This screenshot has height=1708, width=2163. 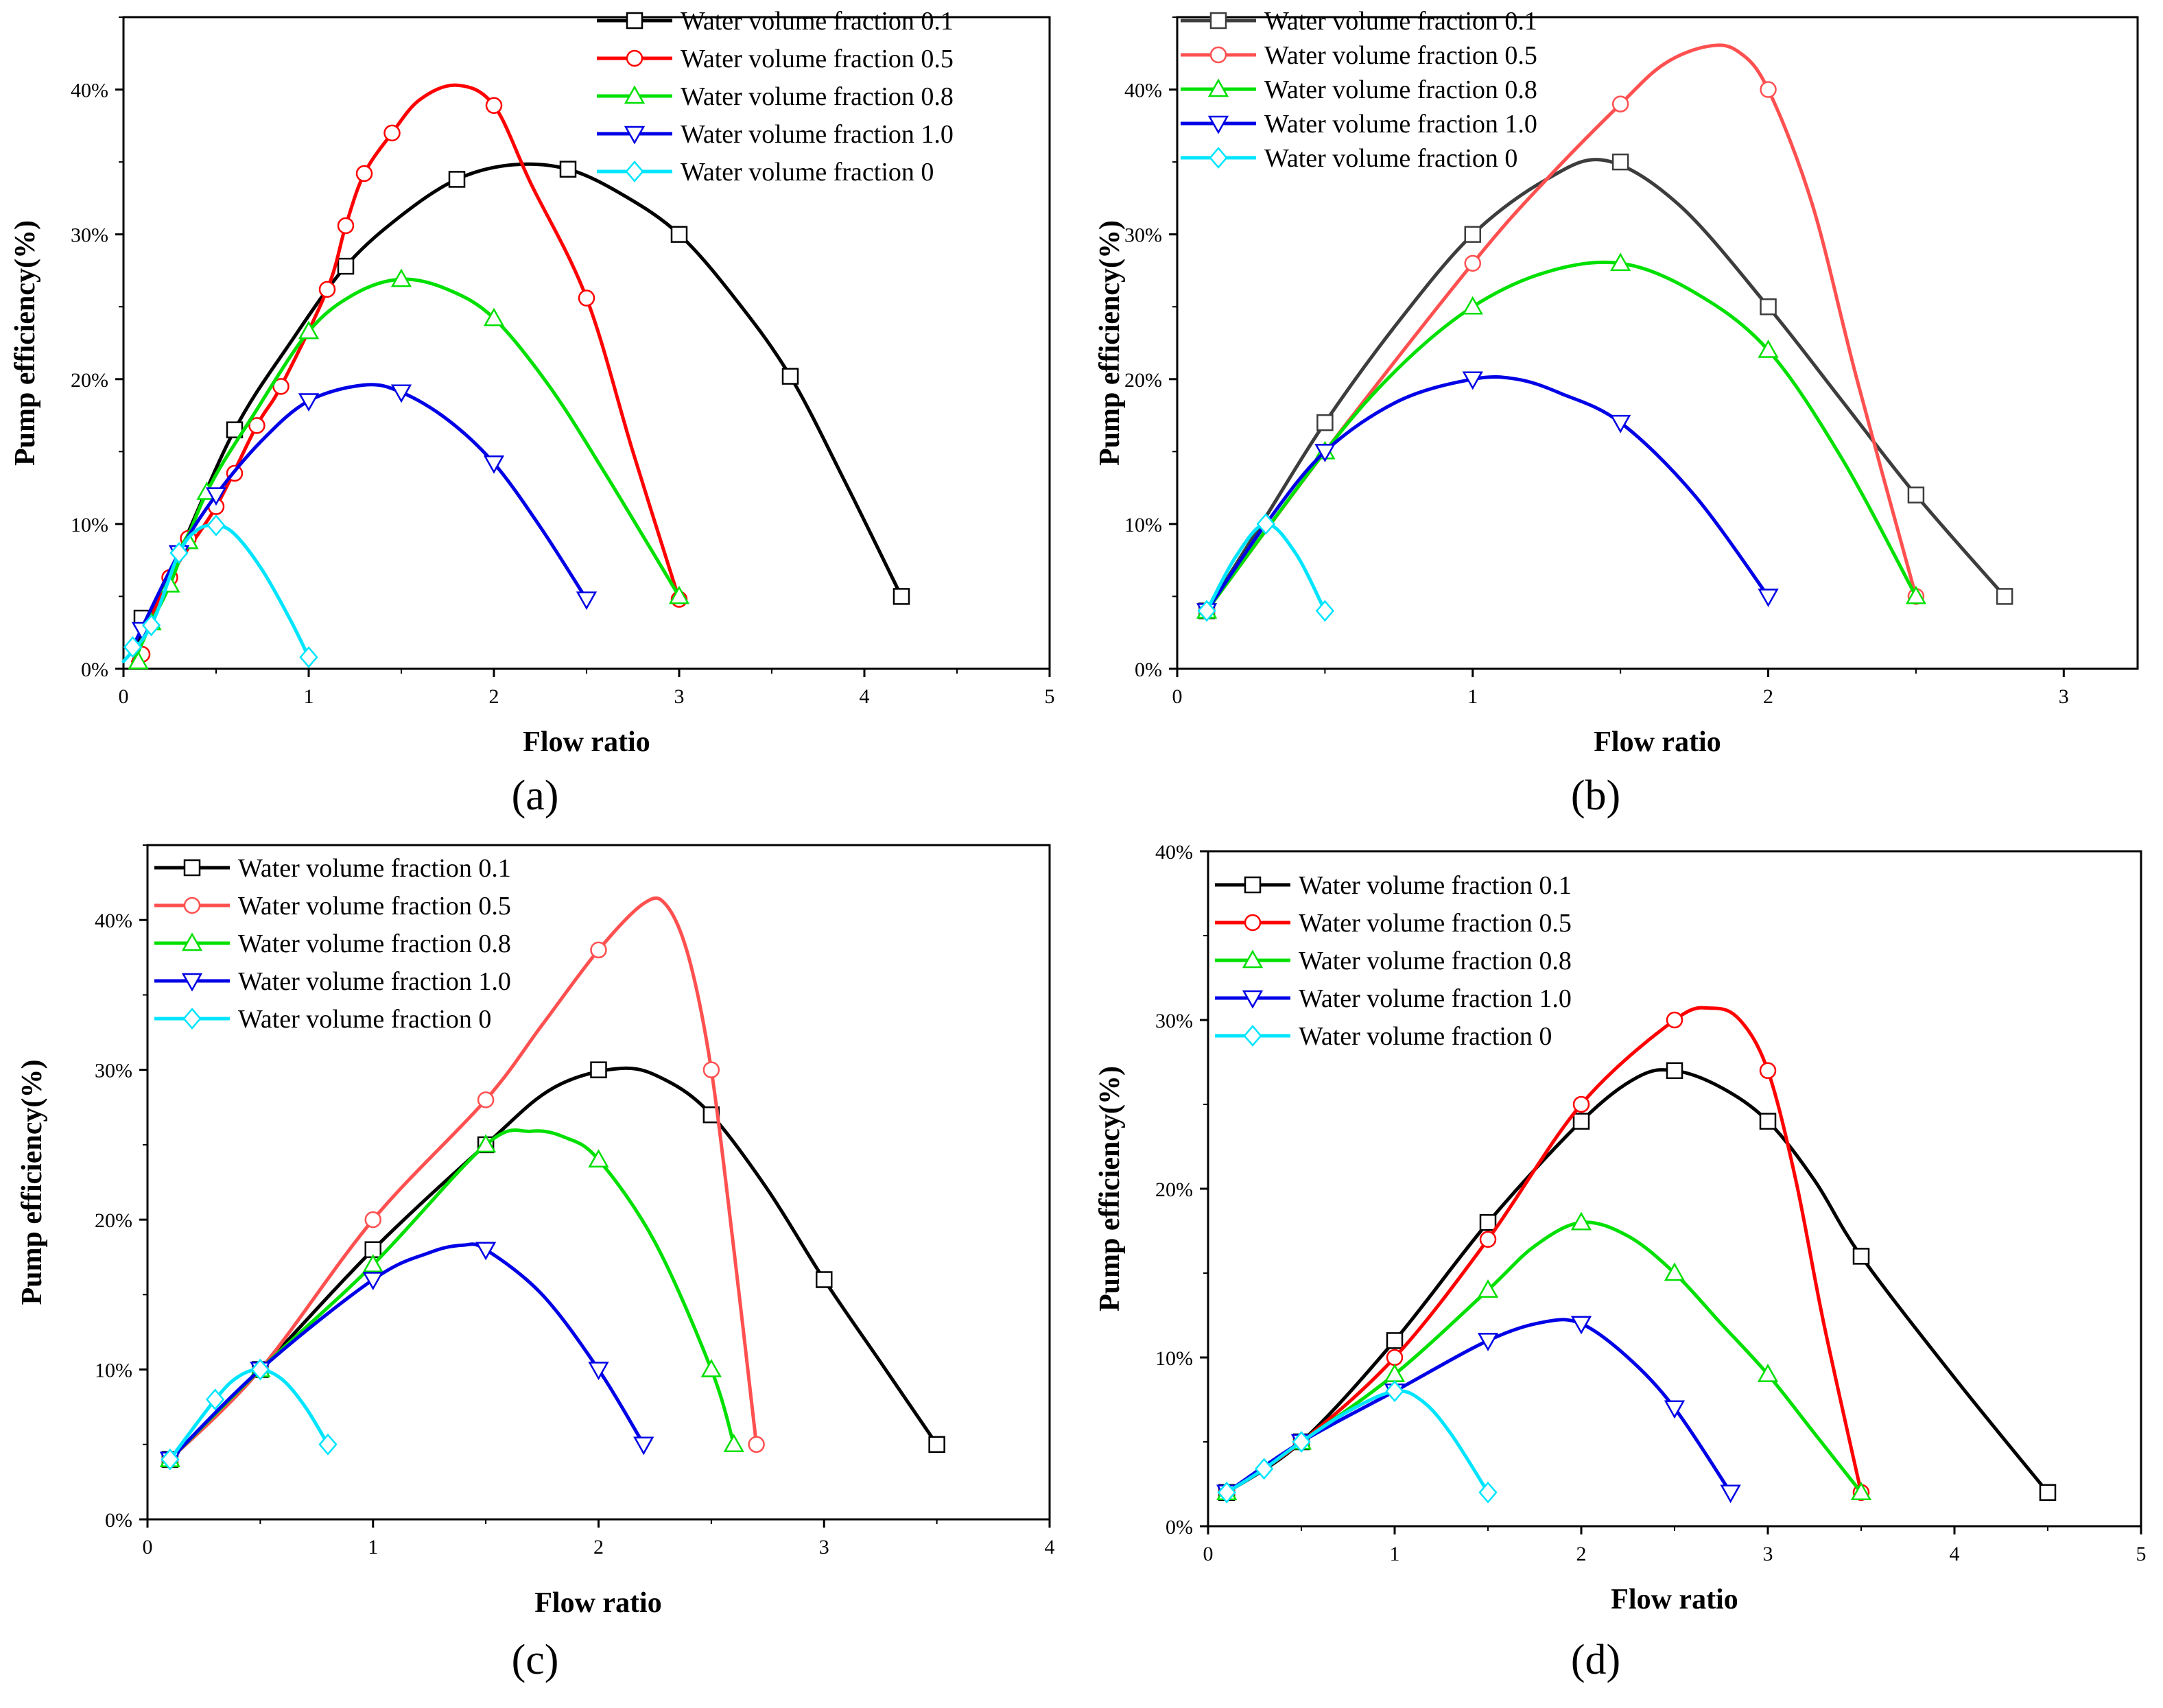 I want to click on legend-label: Water volume fraction 0, so click(x=364, y=1019).